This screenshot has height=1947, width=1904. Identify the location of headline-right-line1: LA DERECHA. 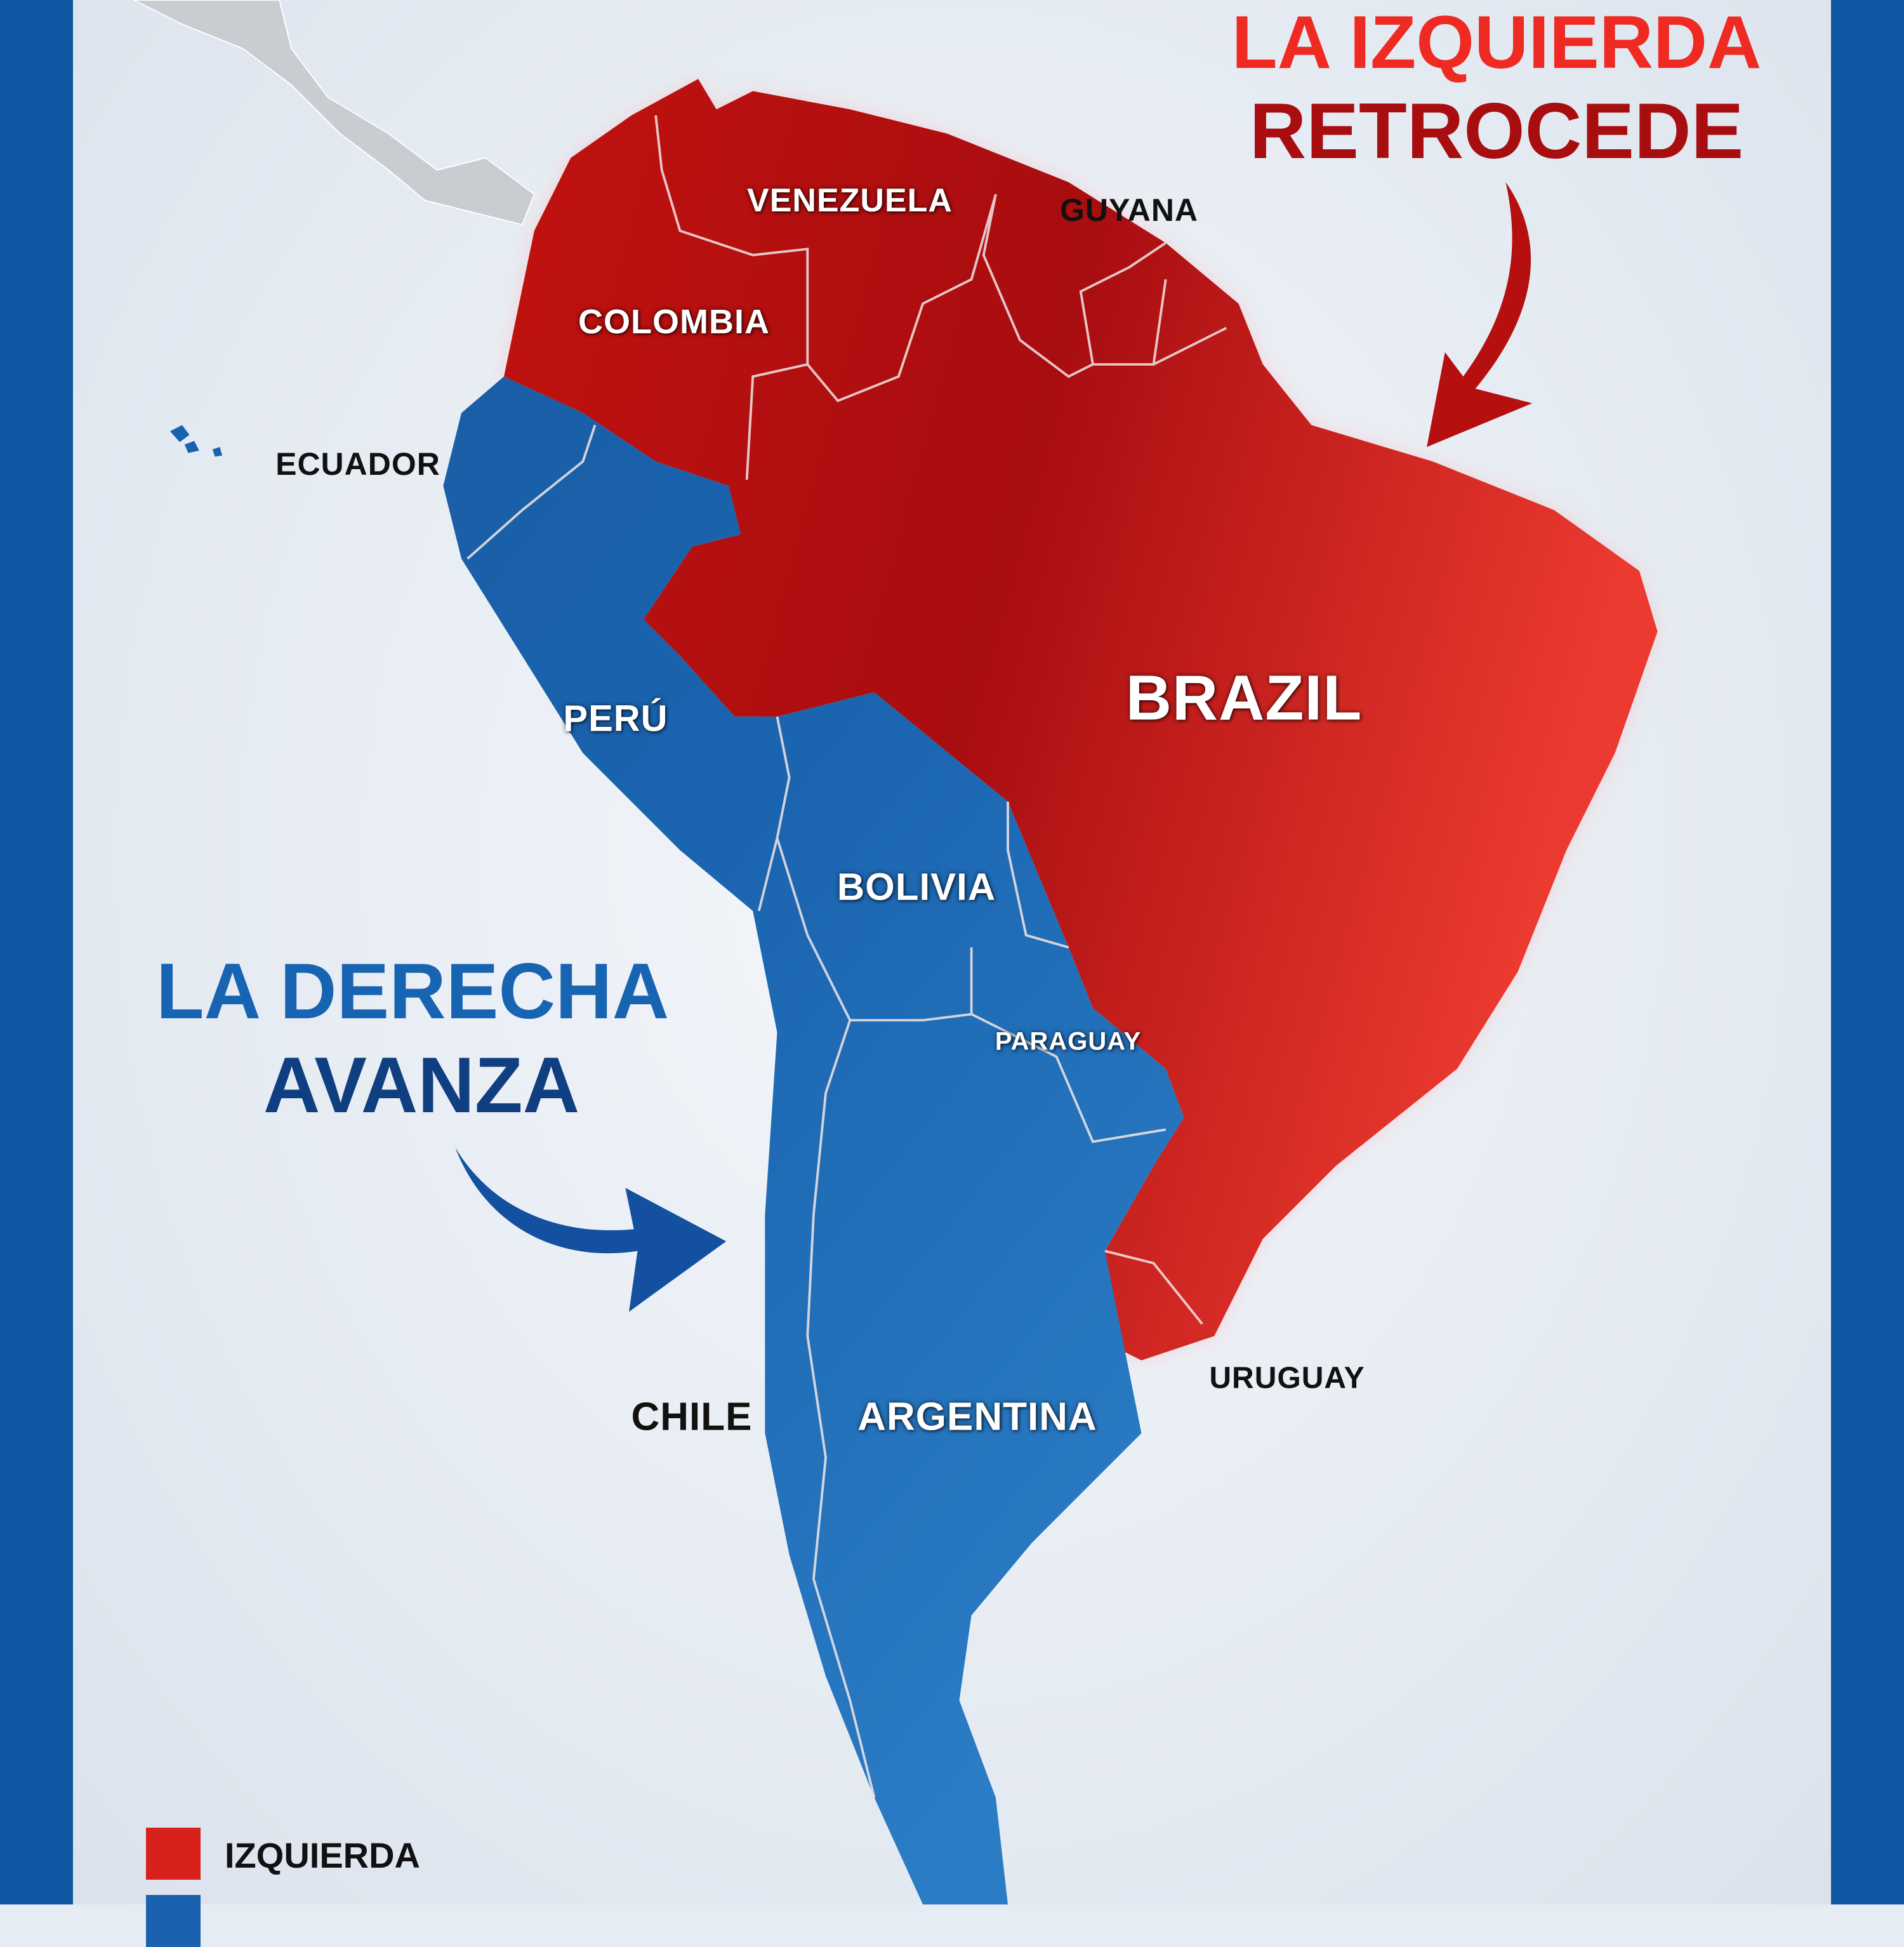
(413, 991).